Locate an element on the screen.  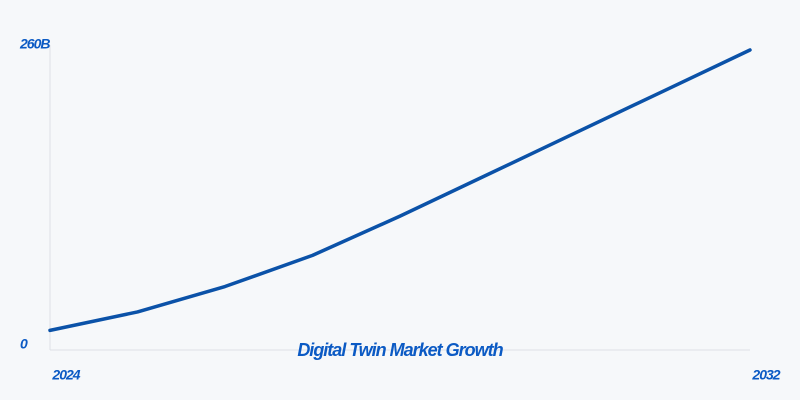
y-tick-label: 260B is located at coordinates (34, 44).